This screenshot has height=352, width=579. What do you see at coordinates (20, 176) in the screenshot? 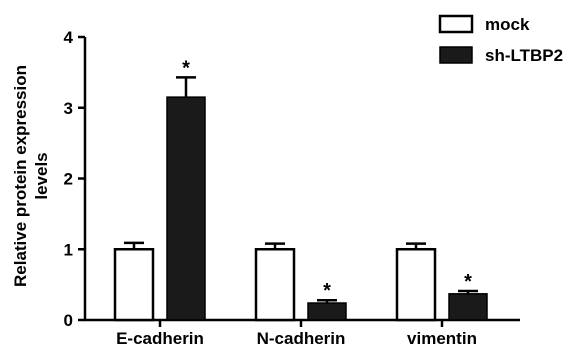
I see `y-axis-title-line-1: Relative protein expression` at bounding box center [20, 176].